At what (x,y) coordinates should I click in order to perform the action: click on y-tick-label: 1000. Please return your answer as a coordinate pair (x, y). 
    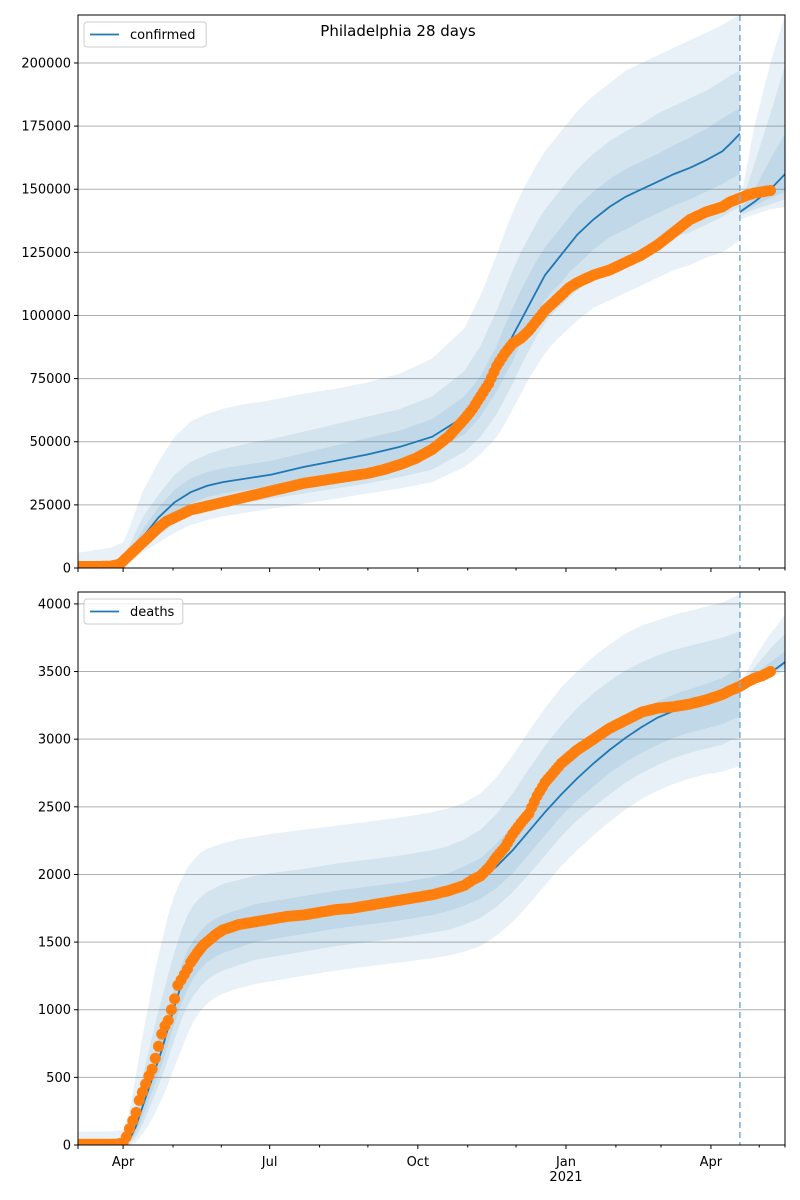
    Looking at the image, I should click on (54, 1010).